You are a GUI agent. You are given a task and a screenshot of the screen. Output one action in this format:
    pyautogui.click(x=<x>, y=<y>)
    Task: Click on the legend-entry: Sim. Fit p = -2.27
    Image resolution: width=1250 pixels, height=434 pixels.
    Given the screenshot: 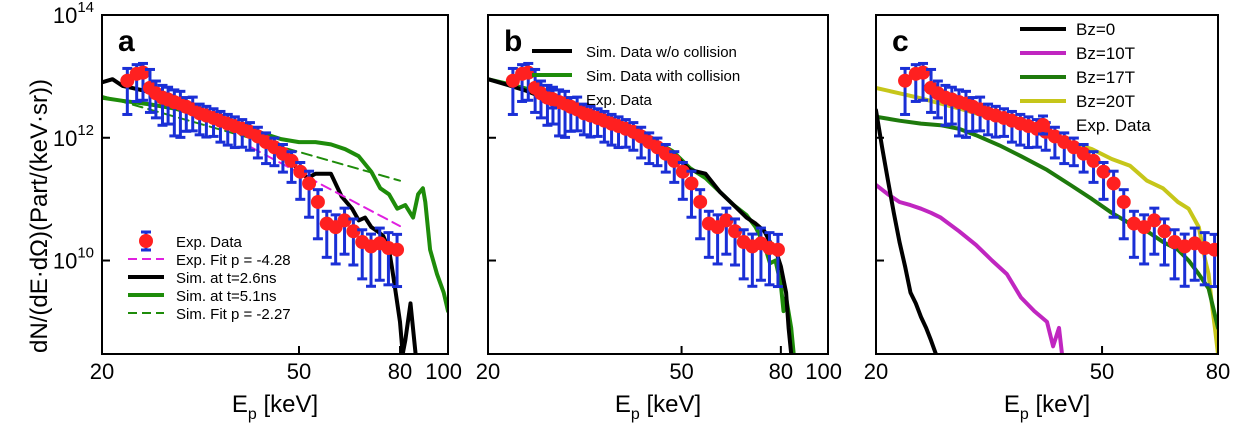 What is the action you would take?
    pyautogui.click(x=209, y=314)
    